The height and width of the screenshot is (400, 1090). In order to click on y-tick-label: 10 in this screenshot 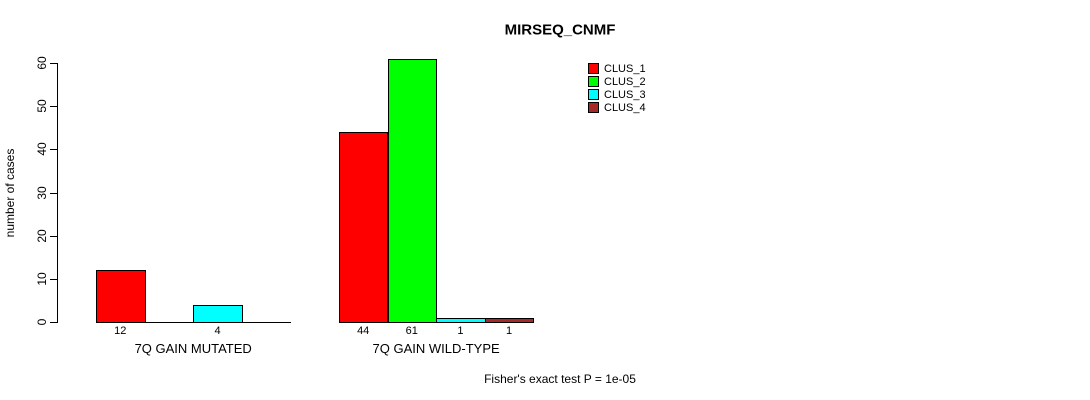, I will do `click(42, 279)`.